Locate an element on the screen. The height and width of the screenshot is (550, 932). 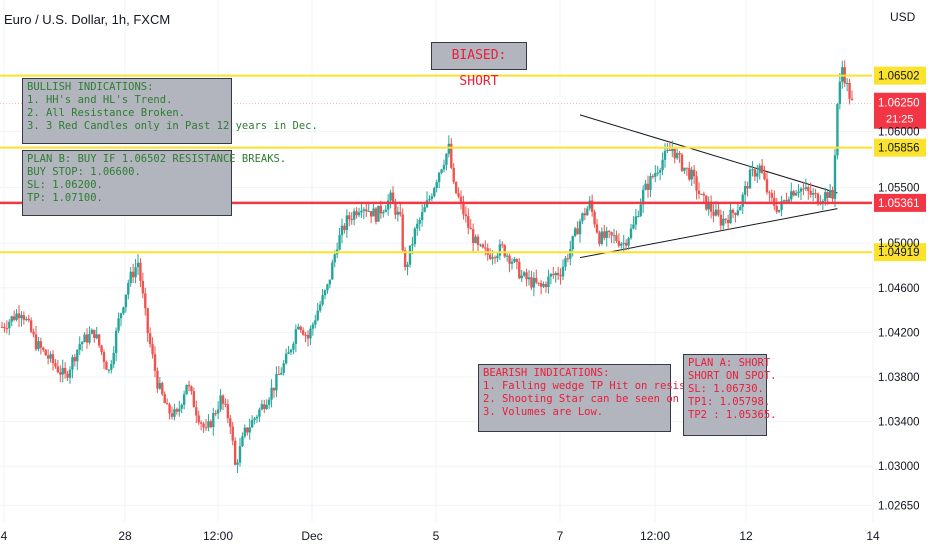
price-level-label: 1.04919 is located at coordinates (899, 253).